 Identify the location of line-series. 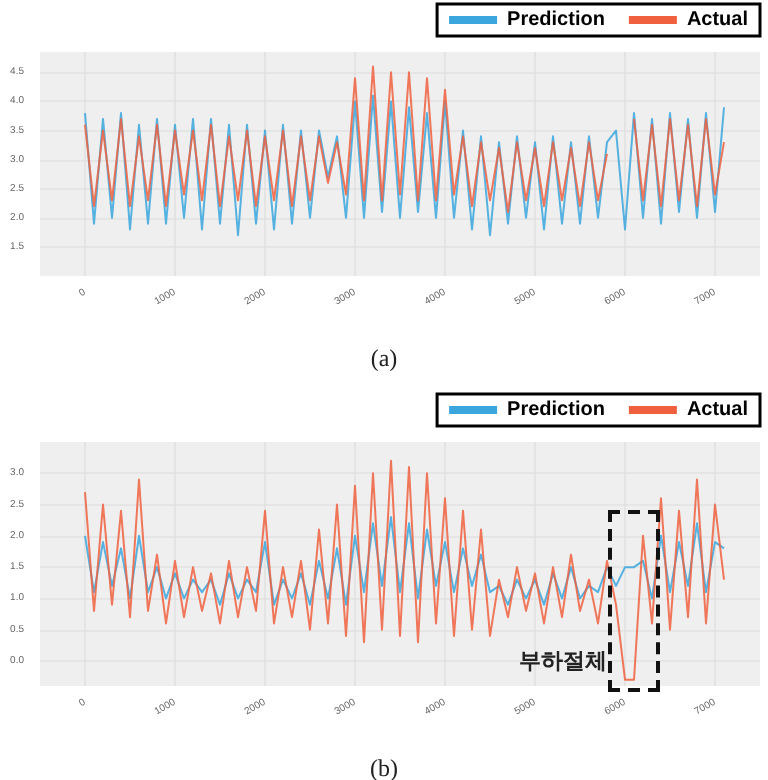
(404, 561).